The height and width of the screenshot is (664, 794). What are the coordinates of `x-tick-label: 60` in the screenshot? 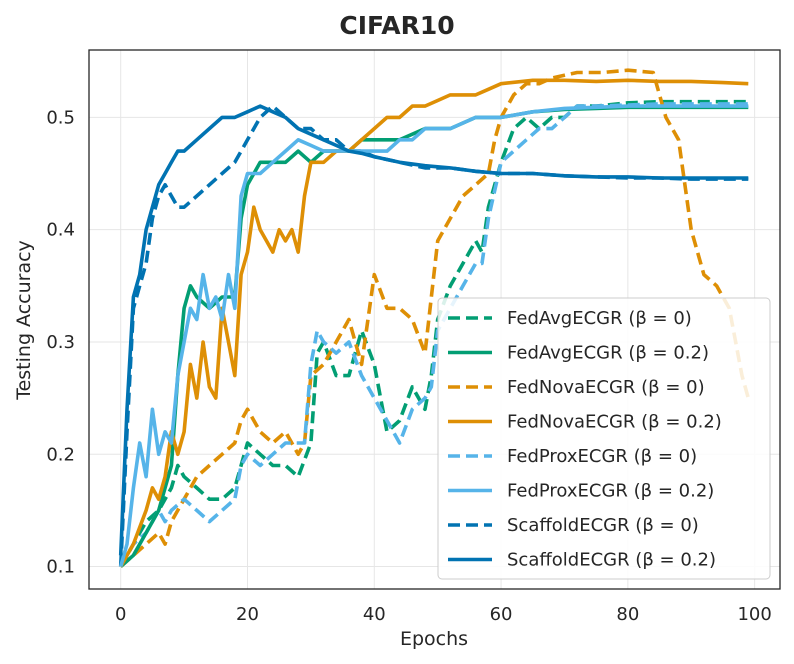 It's located at (501, 614).